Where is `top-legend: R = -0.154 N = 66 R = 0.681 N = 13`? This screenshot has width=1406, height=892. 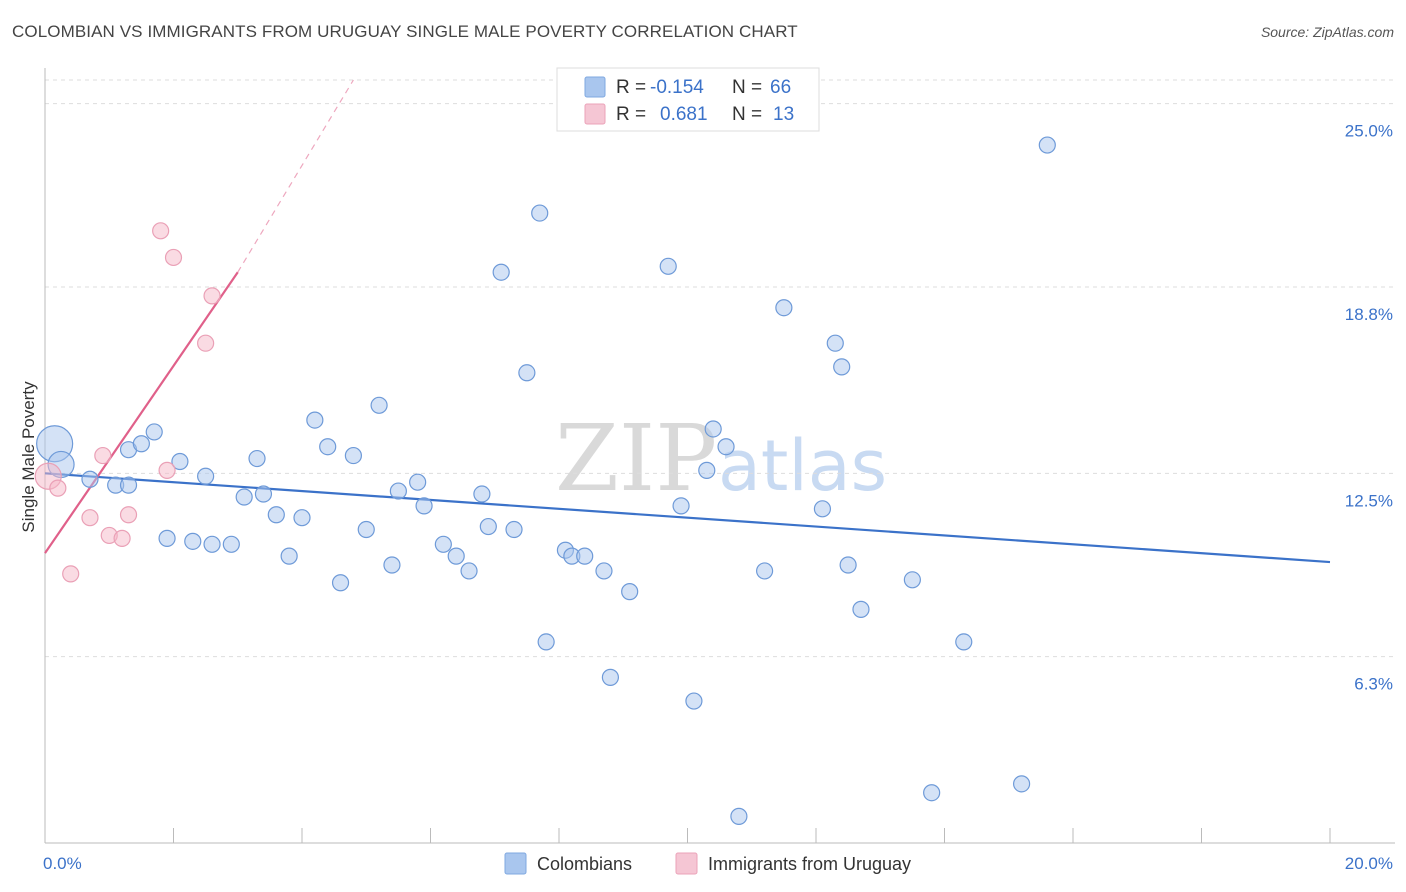 top-legend: R = -0.154 N = 66 R = 0.681 N = 13 is located at coordinates (688, 99).